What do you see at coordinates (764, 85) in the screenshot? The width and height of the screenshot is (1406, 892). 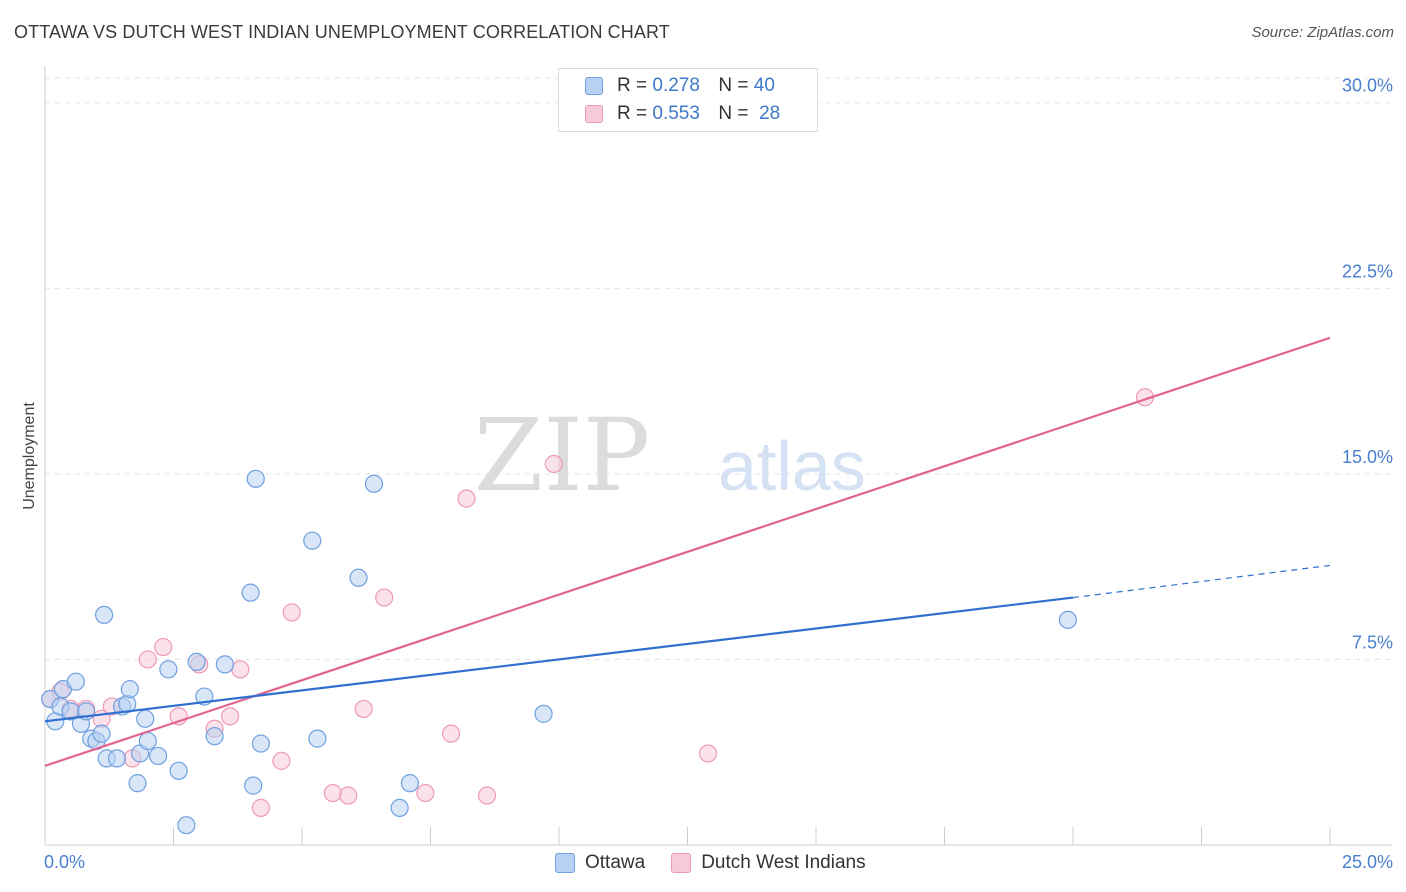 I see `legend-n-value: 40` at bounding box center [764, 85].